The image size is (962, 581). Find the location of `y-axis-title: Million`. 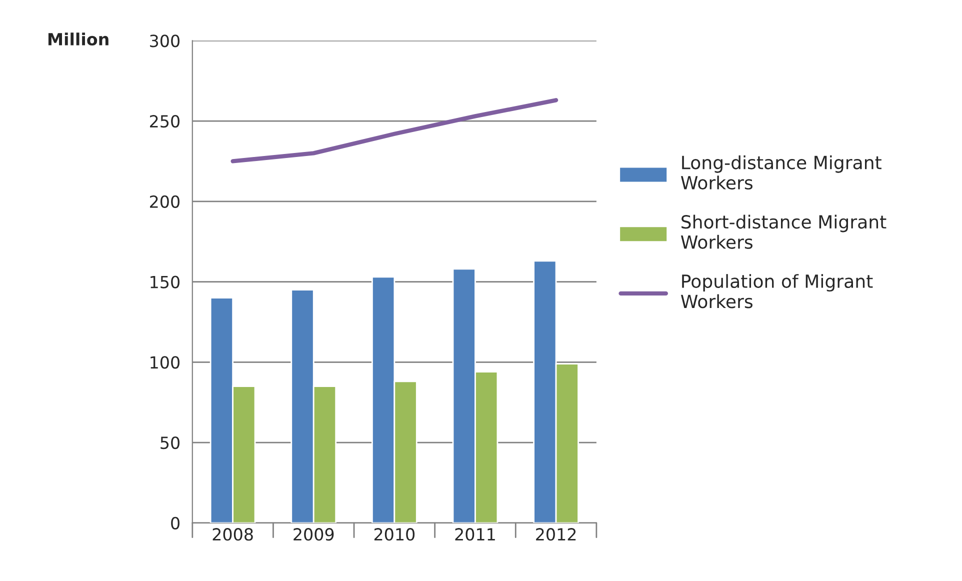

y-axis-title: Million is located at coordinates (78, 39).